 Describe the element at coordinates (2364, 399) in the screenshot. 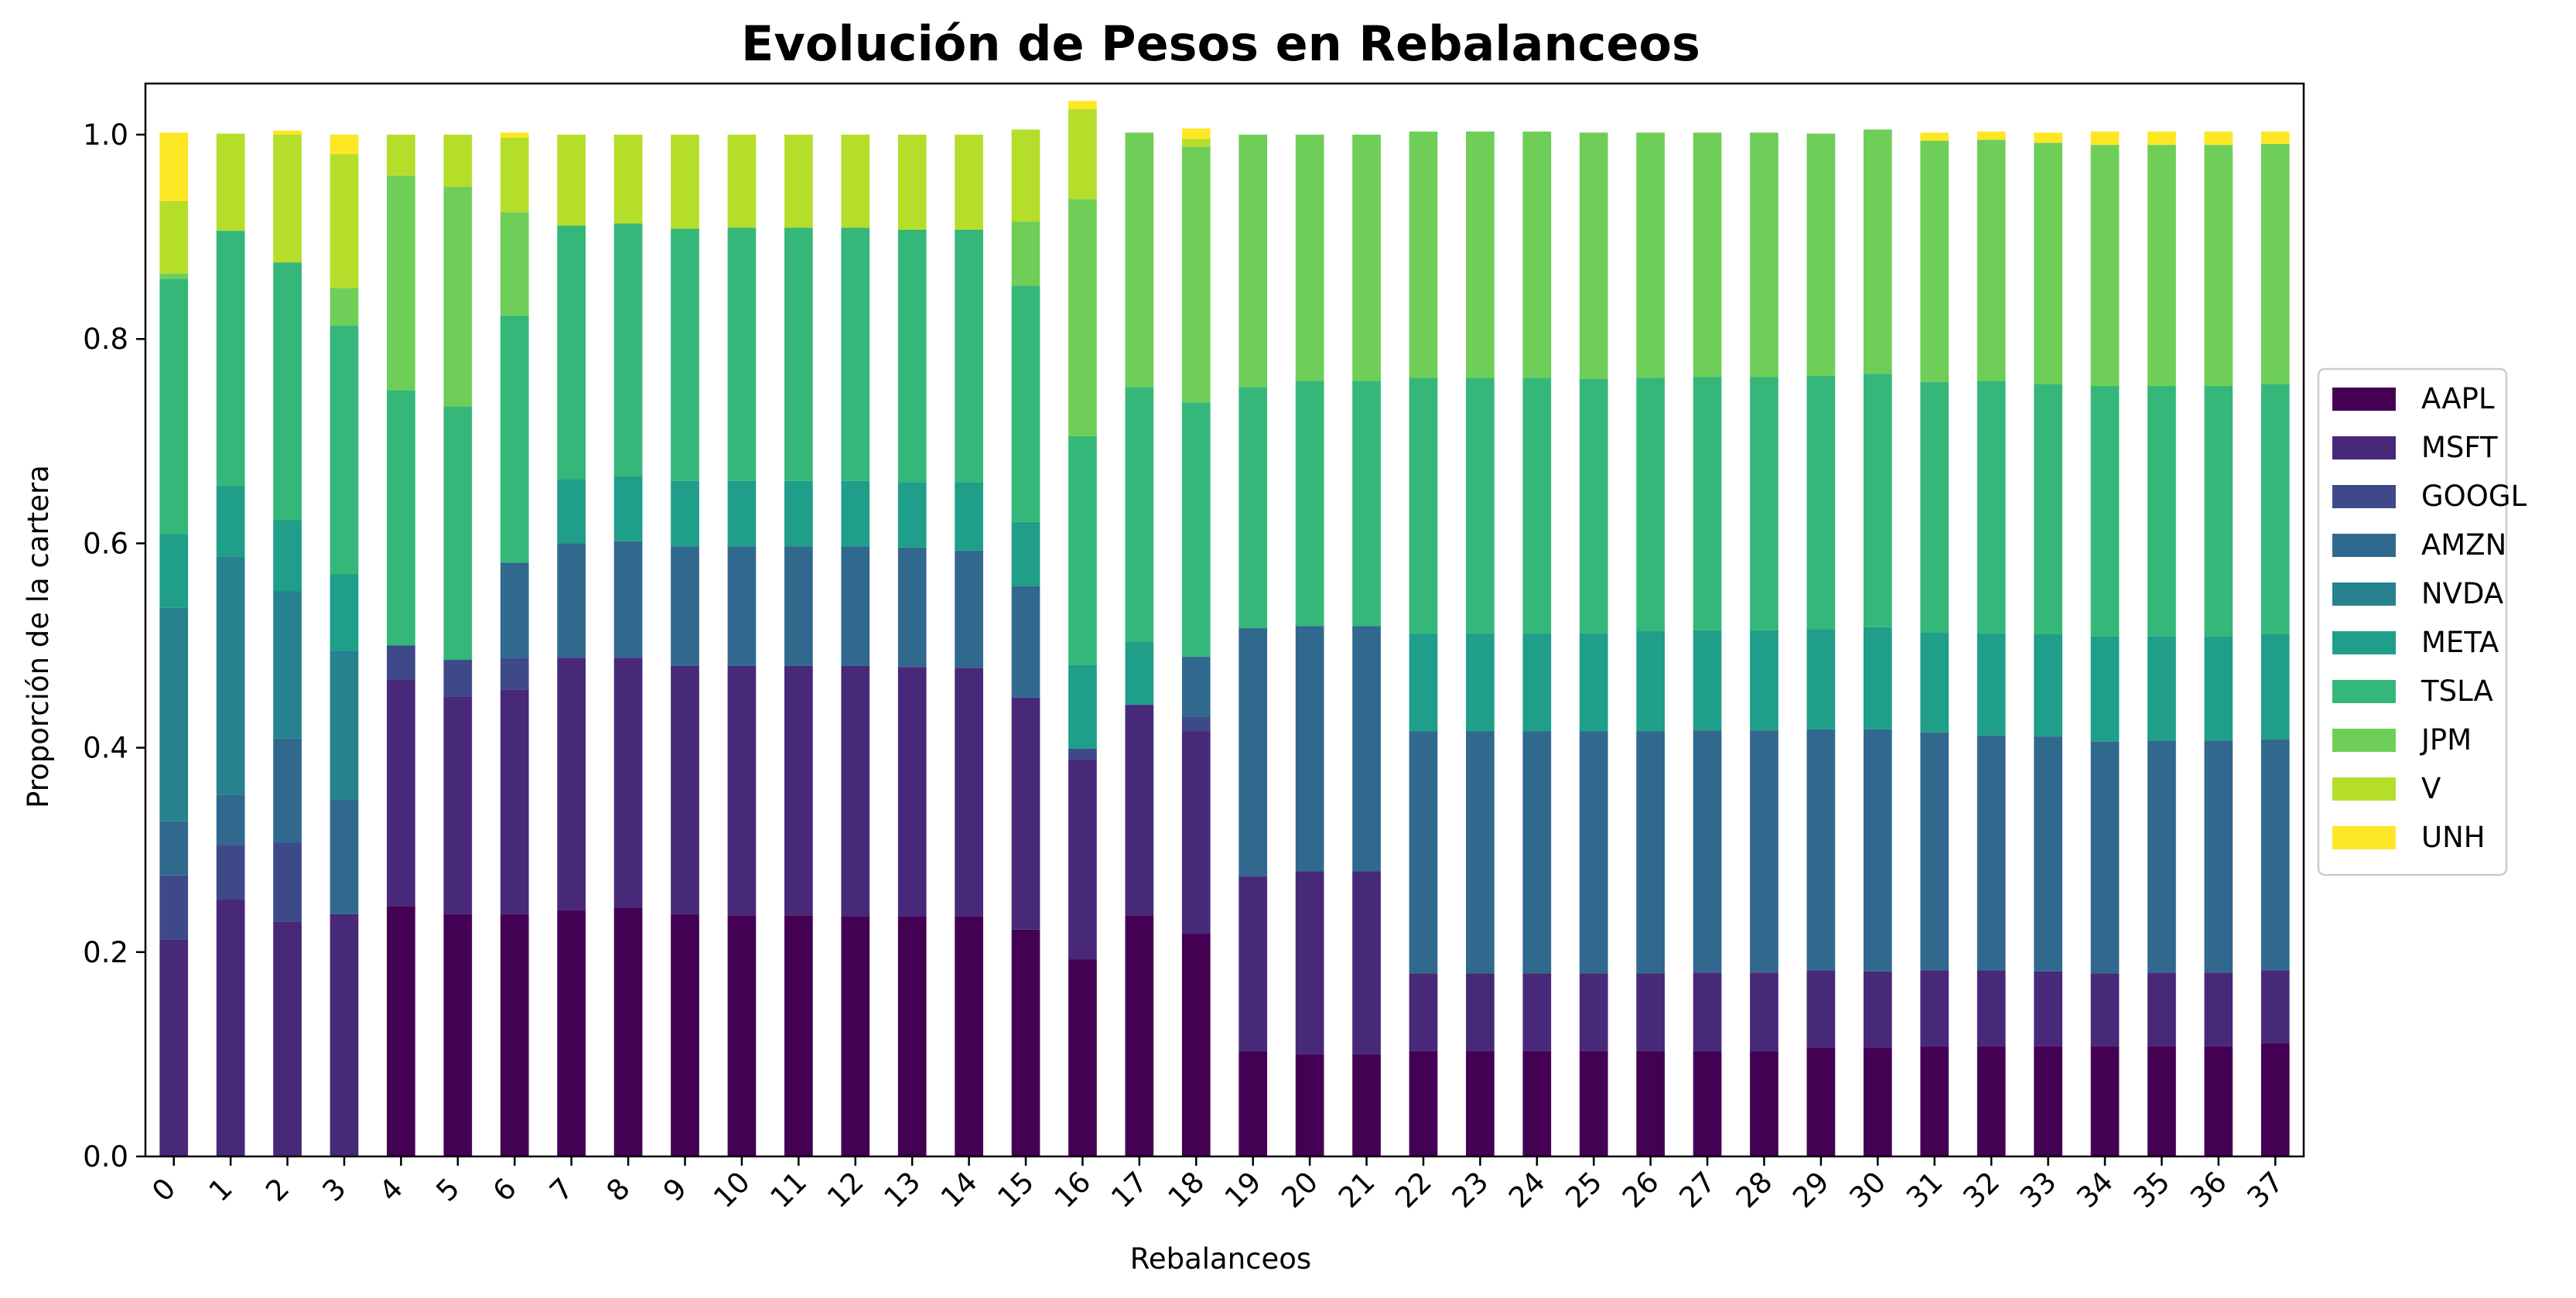

I see `legend-swatch-aapl` at that location.